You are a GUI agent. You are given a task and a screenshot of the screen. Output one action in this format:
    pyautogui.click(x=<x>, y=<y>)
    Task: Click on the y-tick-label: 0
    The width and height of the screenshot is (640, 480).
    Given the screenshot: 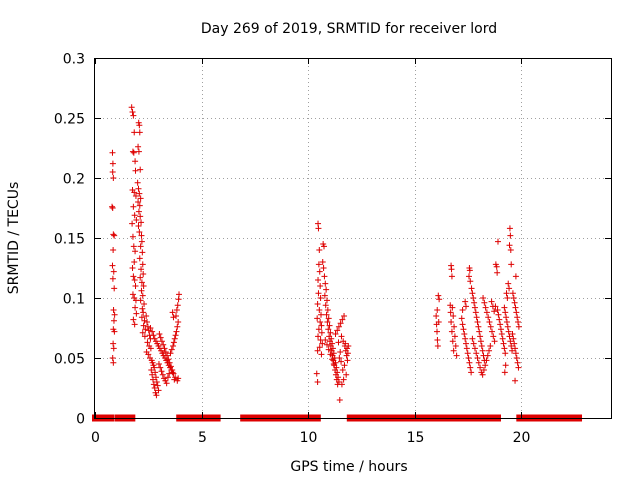 What is the action you would take?
    pyautogui.click(x=80, y=420)
    